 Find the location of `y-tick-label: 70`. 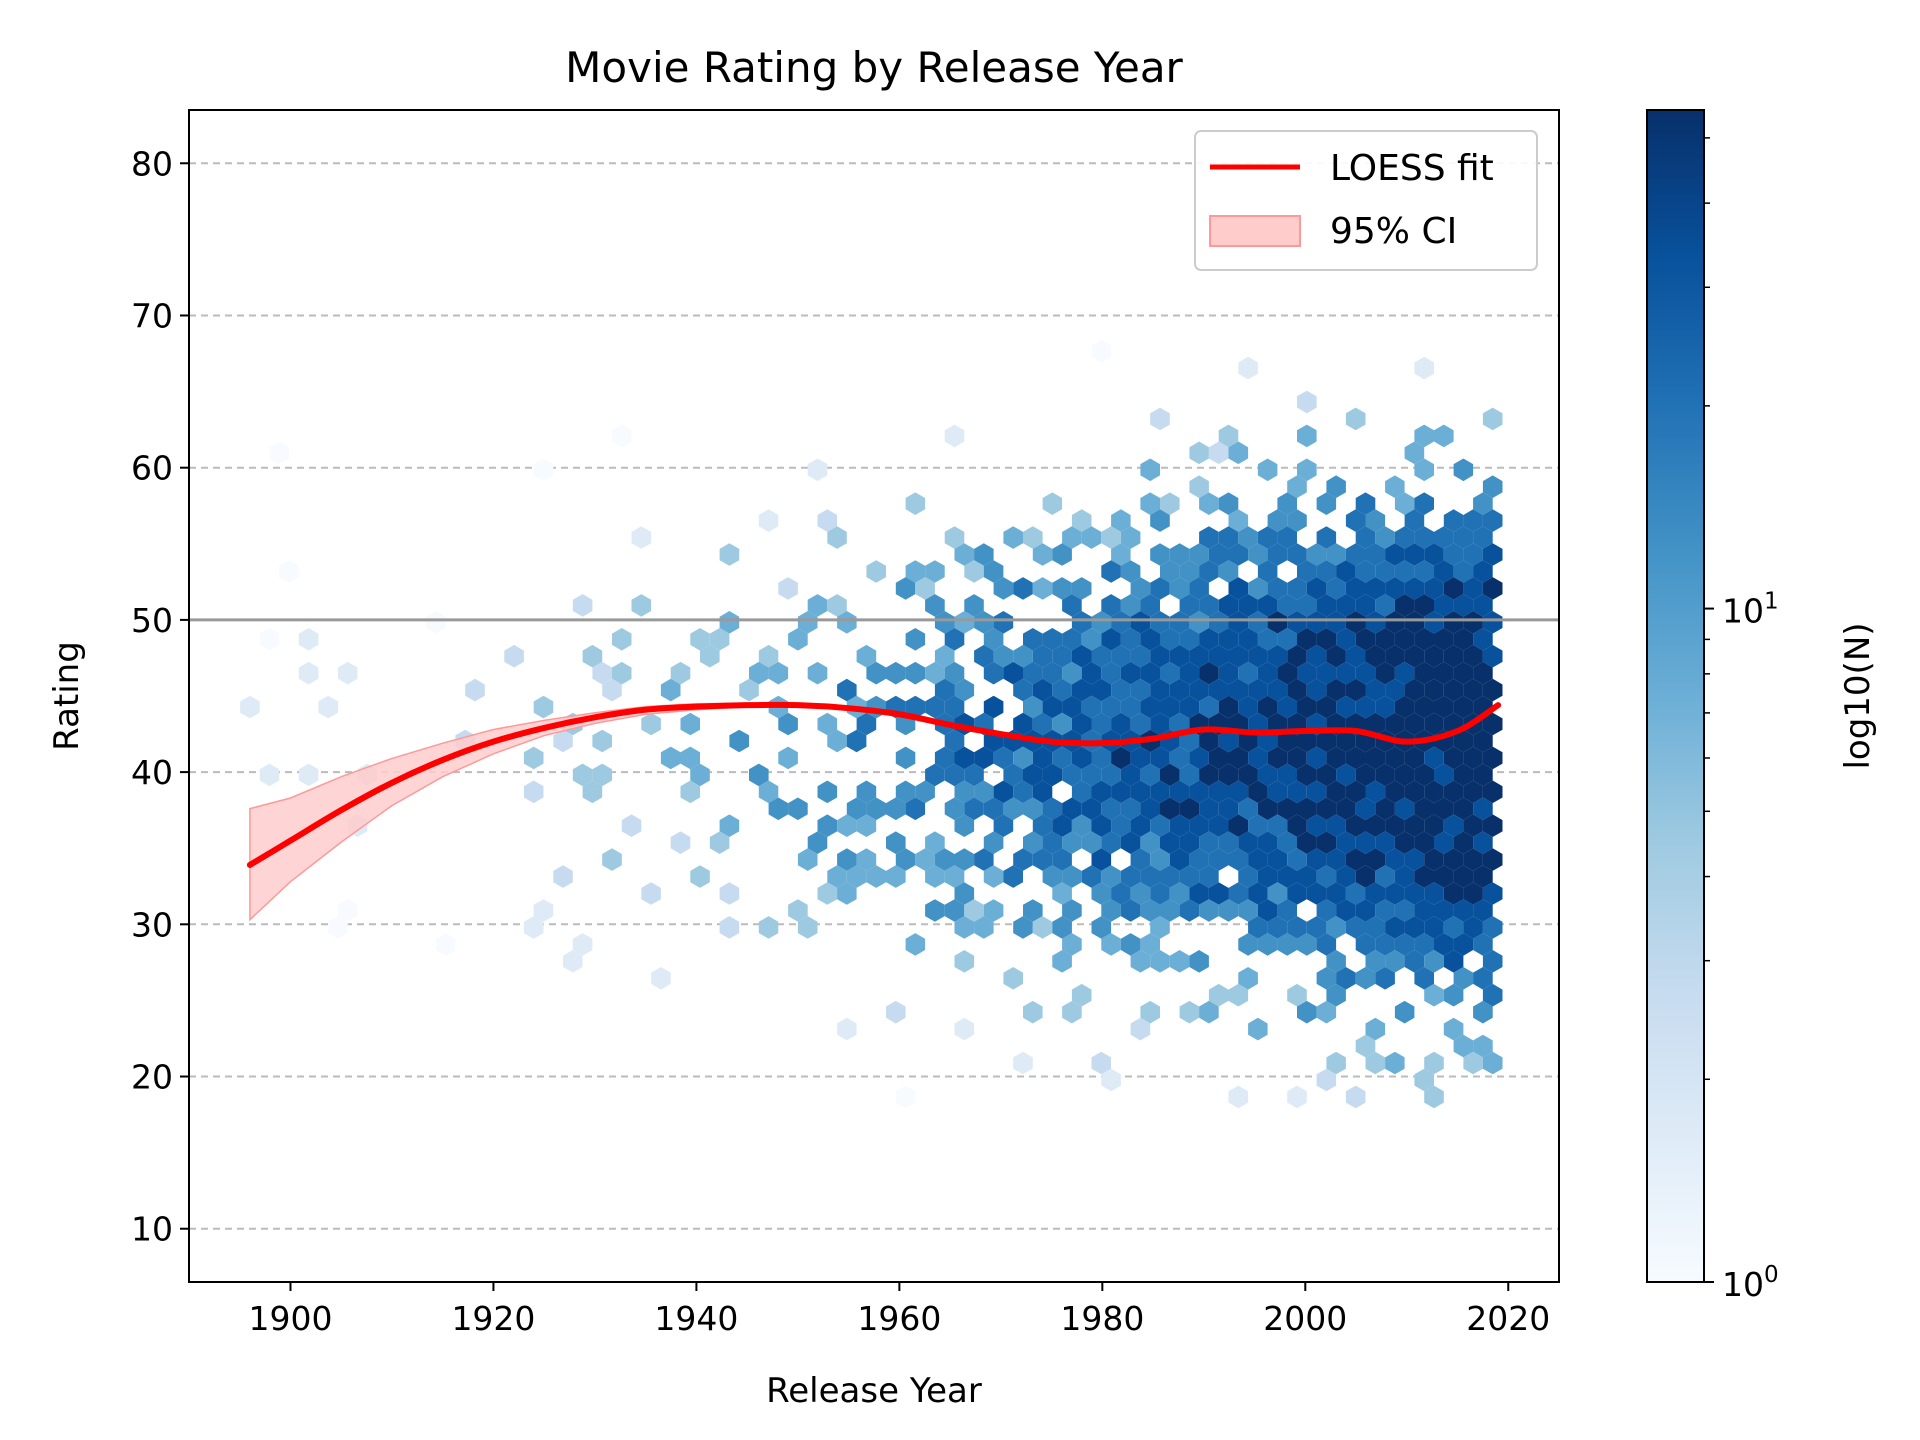

y-tick-label: 70 is located at coordinates (152, 315).